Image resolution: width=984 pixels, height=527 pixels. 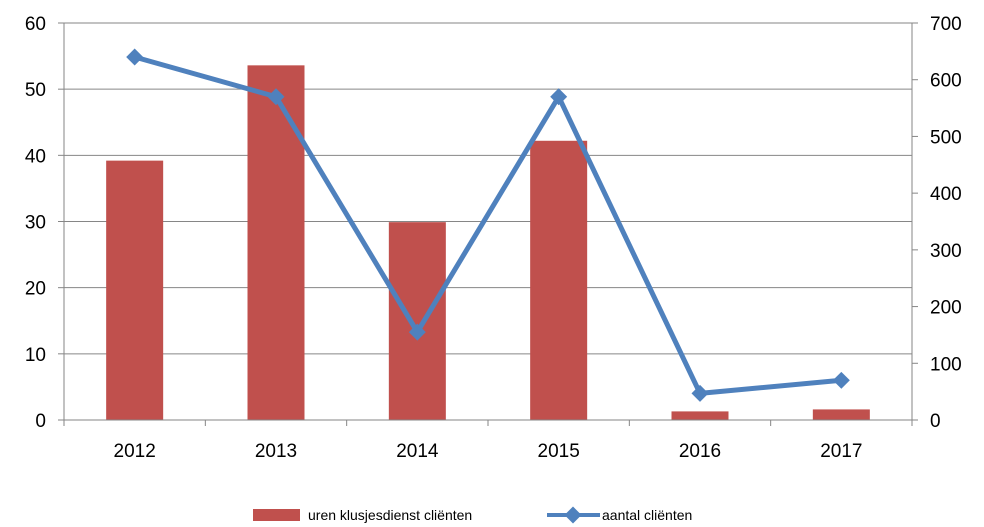 I want to click on y-right-tick-label: 300, so click(x=946, y=251).